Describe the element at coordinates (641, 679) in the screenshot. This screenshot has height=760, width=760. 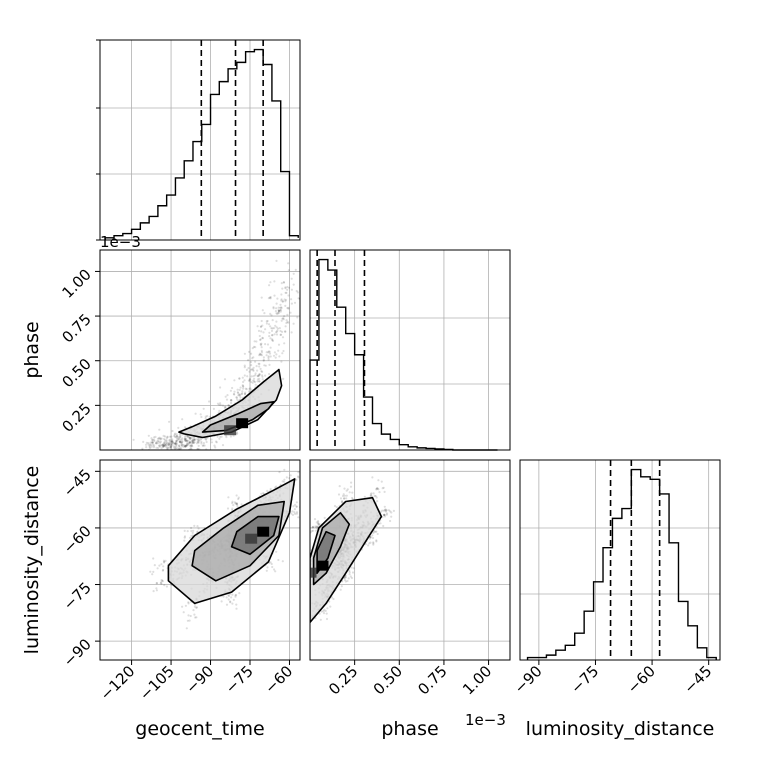
I see `xtick-label-luminosity_distance-2: −60` at that location.